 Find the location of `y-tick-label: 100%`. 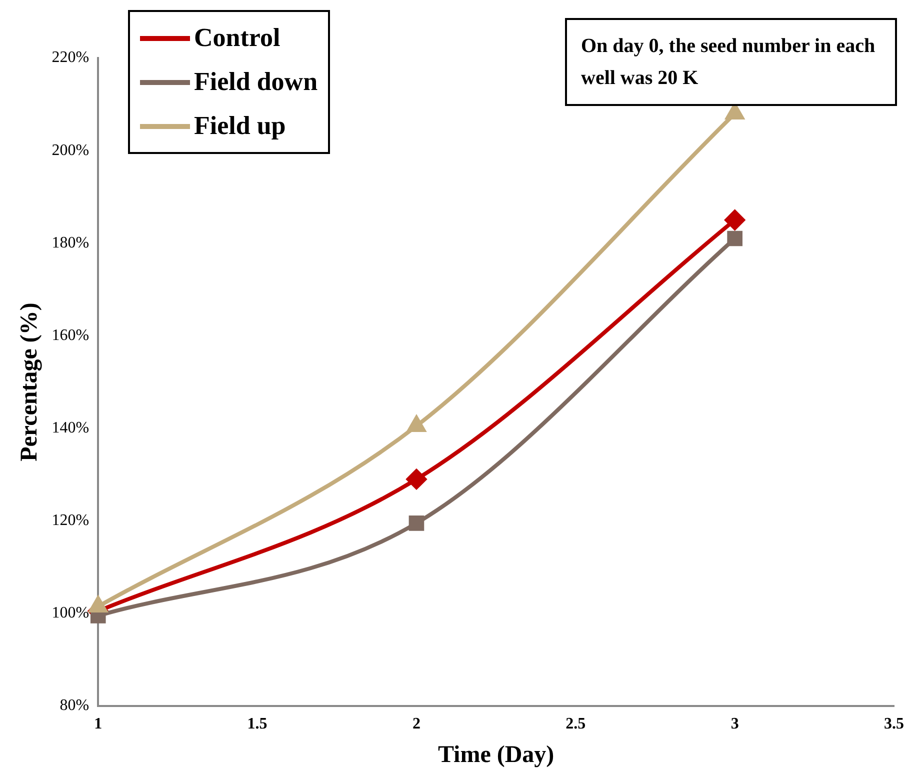

y-tick-label: 100% is located at coordinates (71, 613).